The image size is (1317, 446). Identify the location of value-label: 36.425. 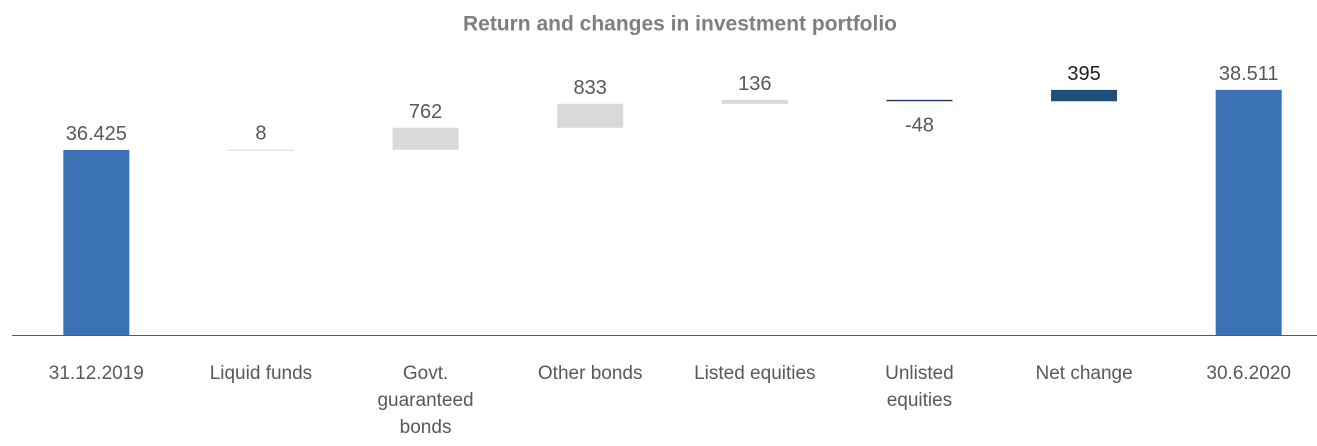
(96, 134).